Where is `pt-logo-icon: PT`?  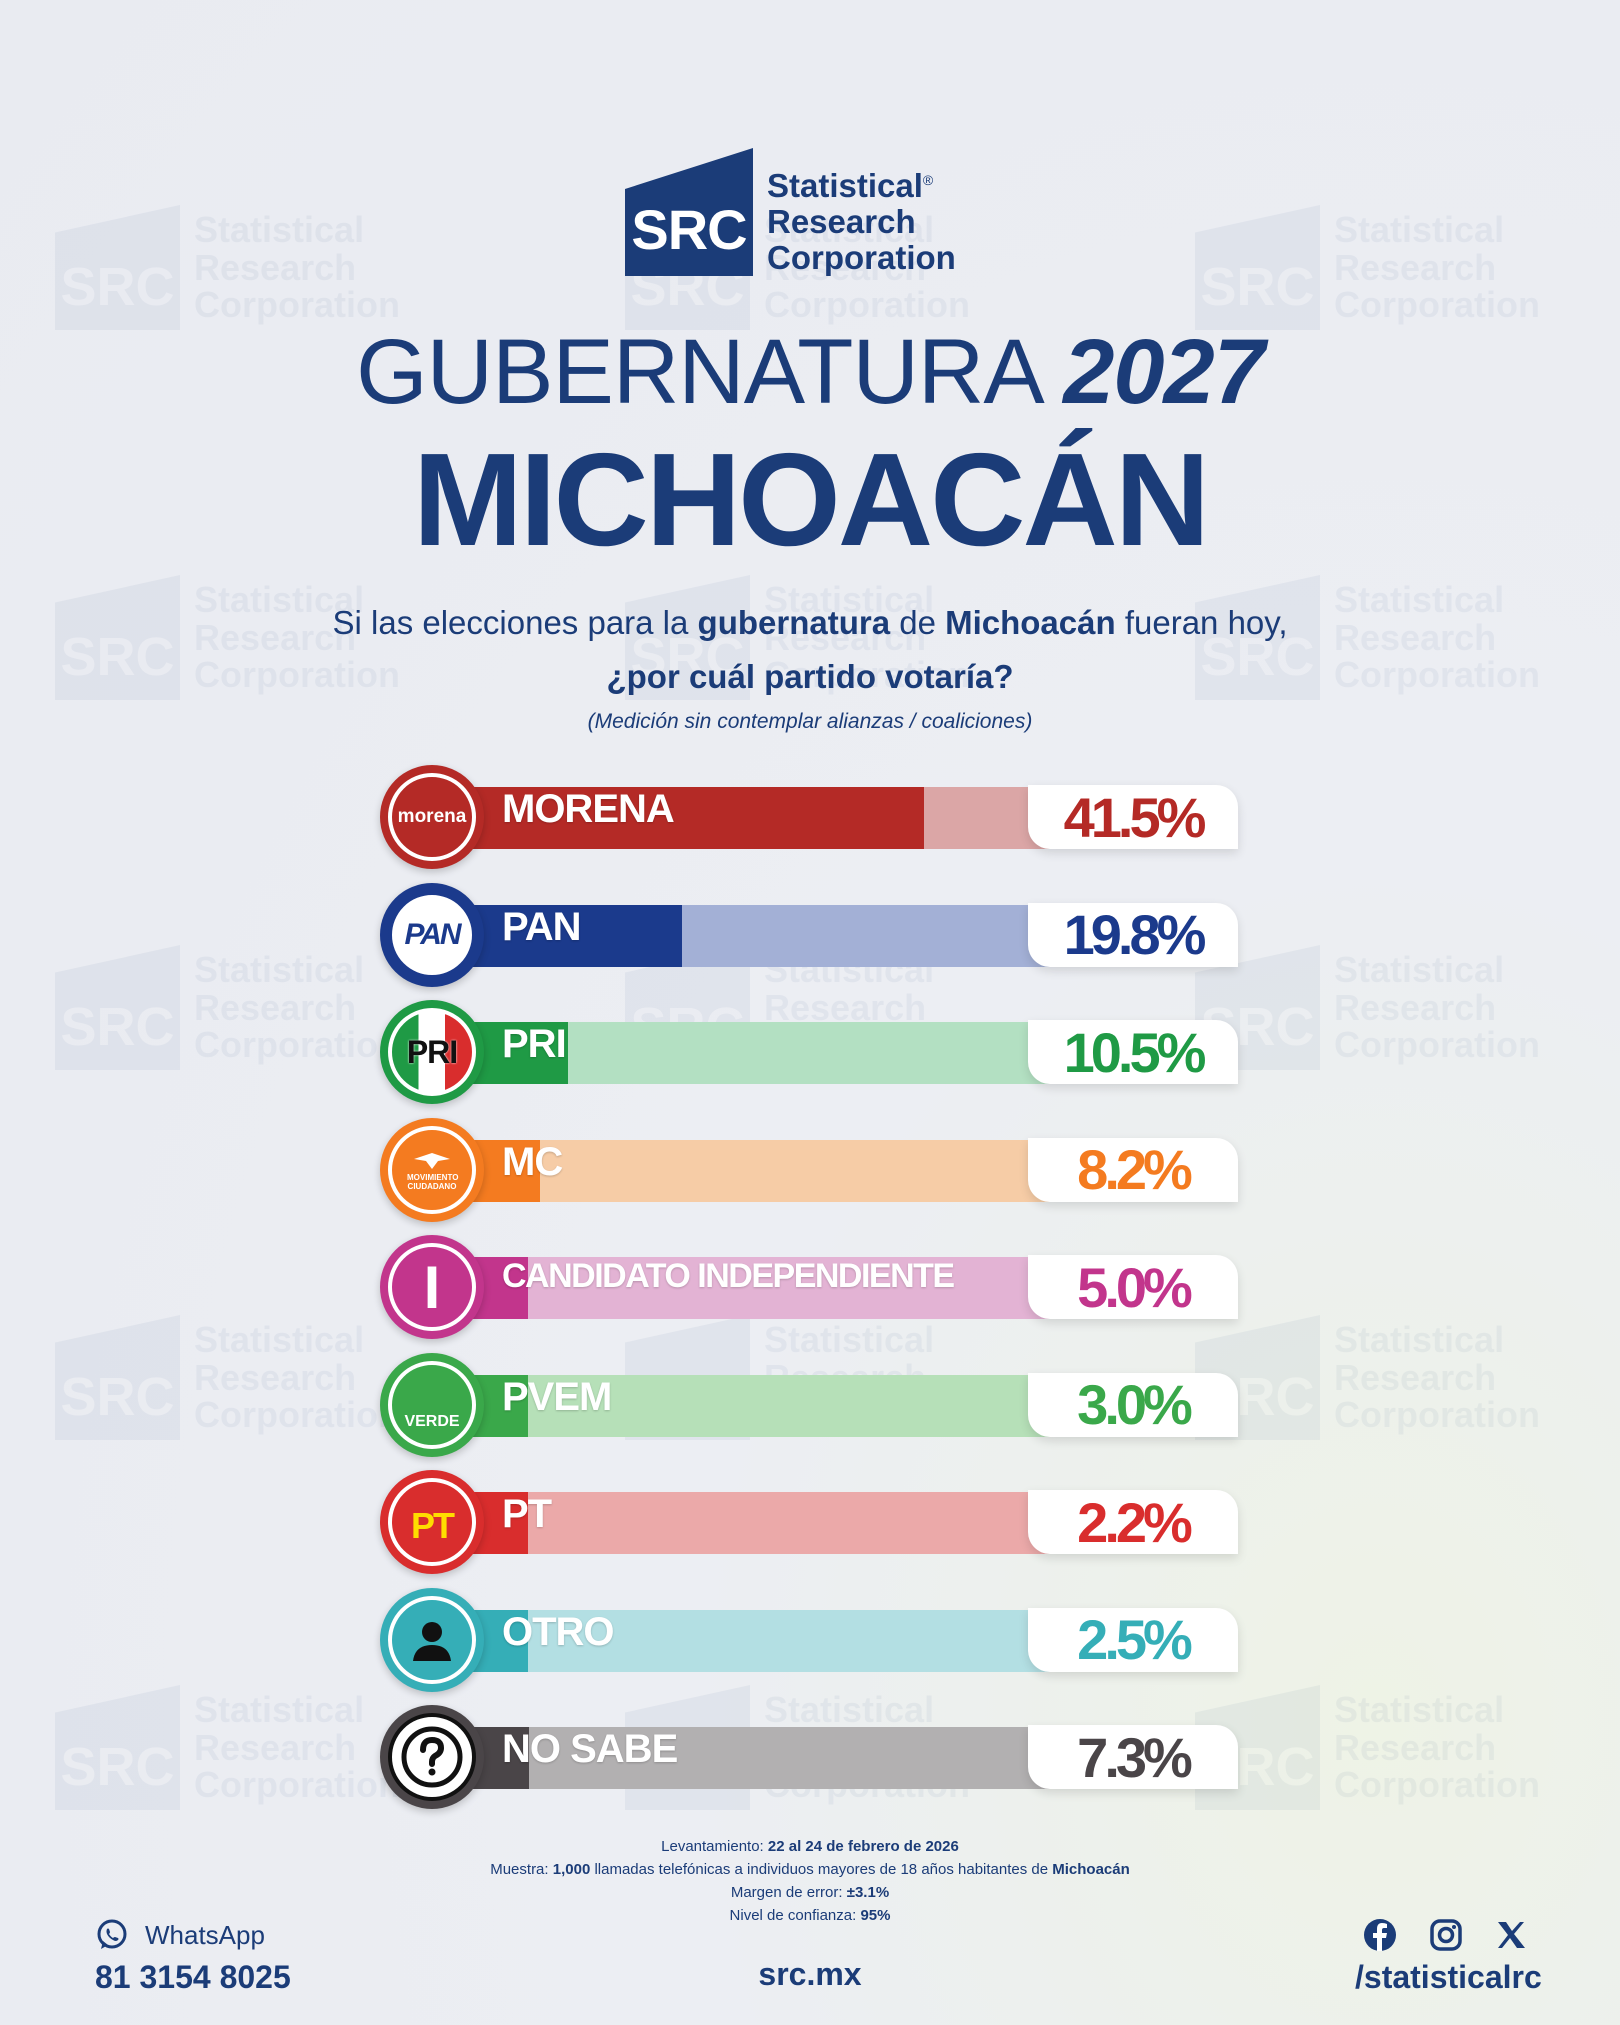
pt-logo-icon: PT is located at coordinates (432, 1522).